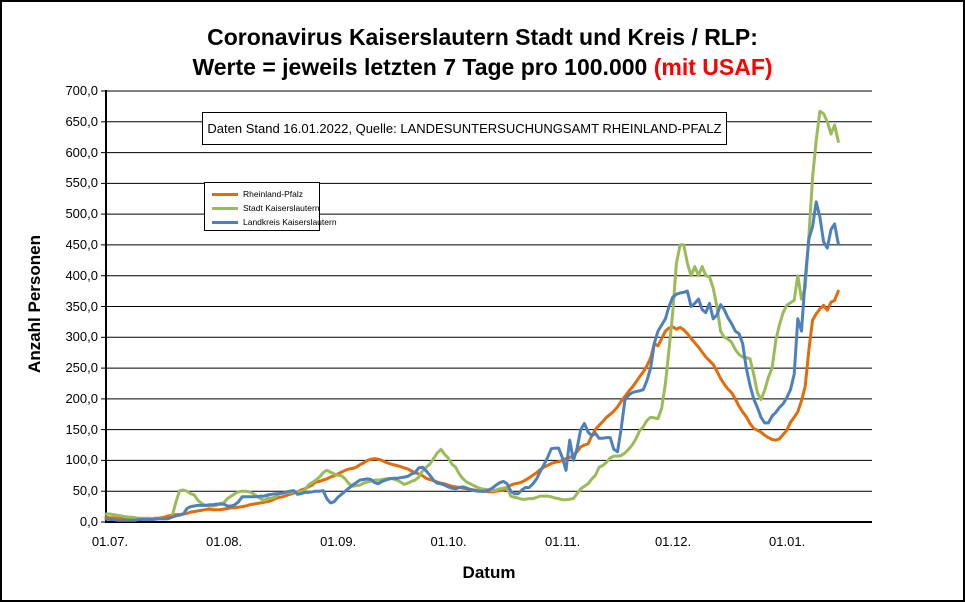  Describe the element at coordinates (81, 368) in the screenshot. I see `y-tick-label: 250,0` at that location.